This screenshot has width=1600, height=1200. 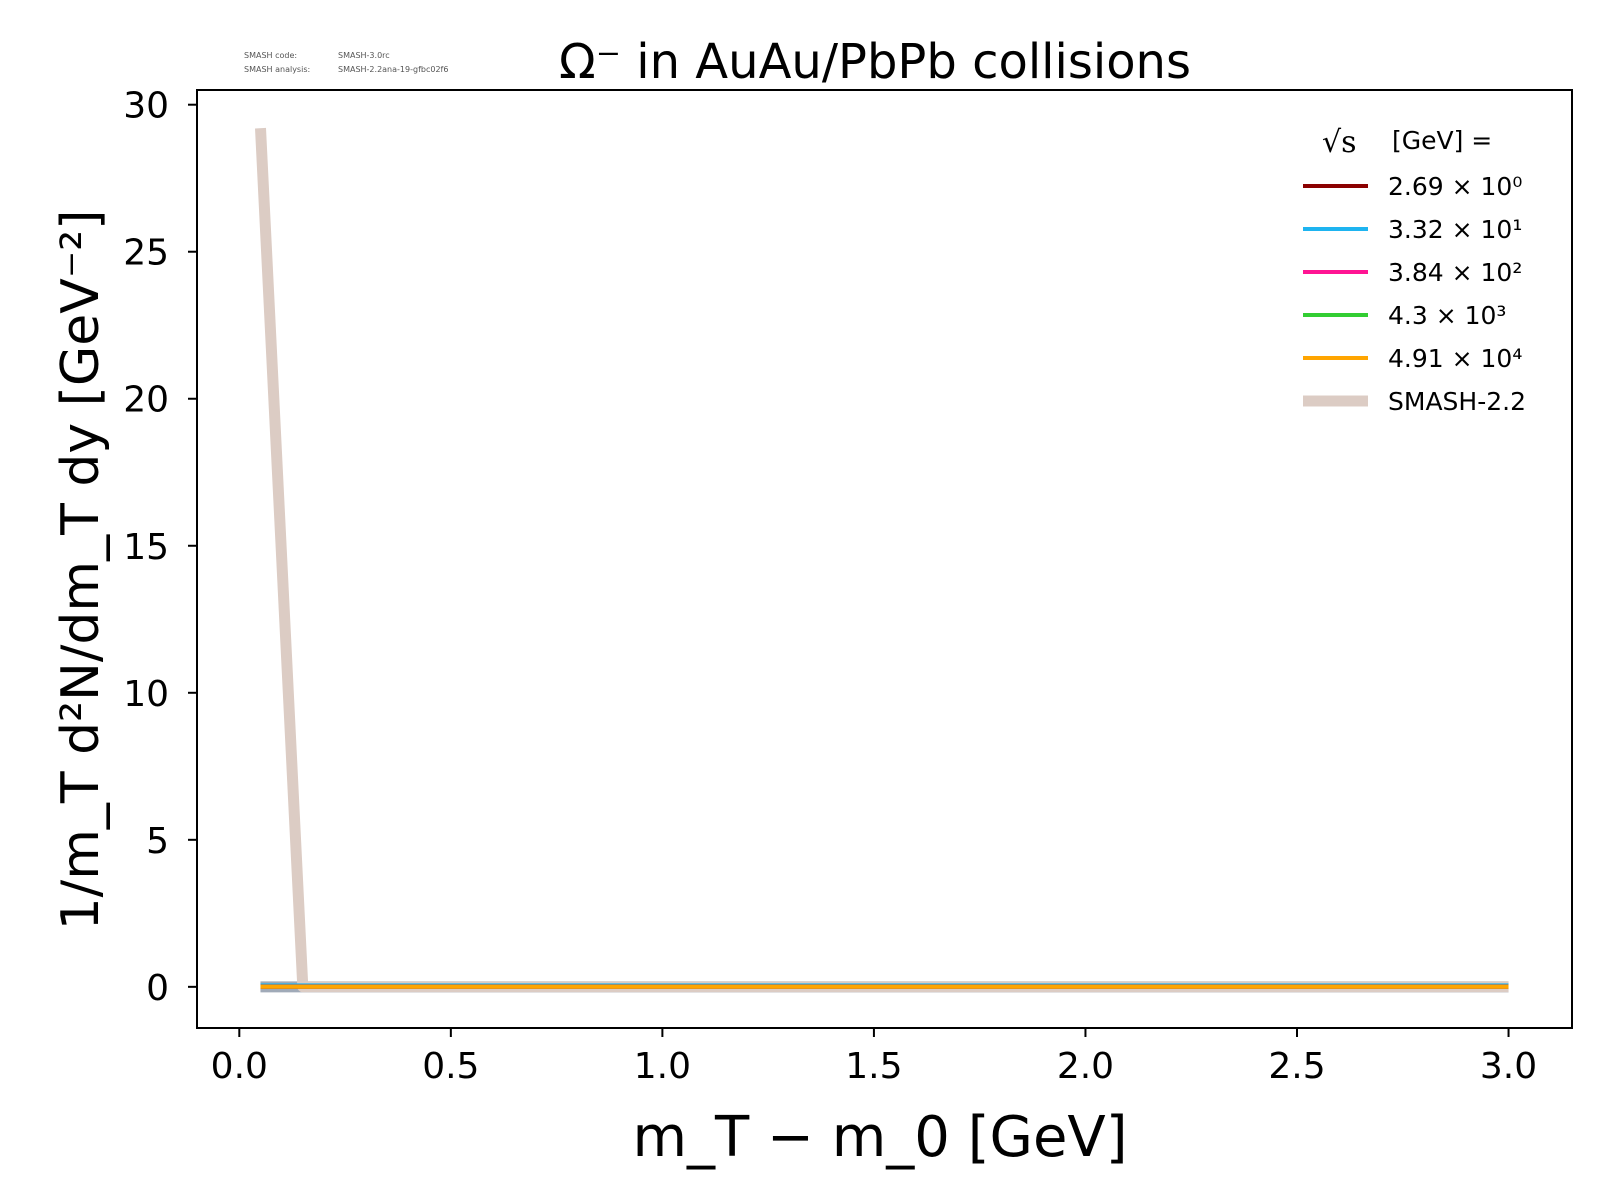 I want to click on y-tick-label: 0, so click(x=157, y=988).